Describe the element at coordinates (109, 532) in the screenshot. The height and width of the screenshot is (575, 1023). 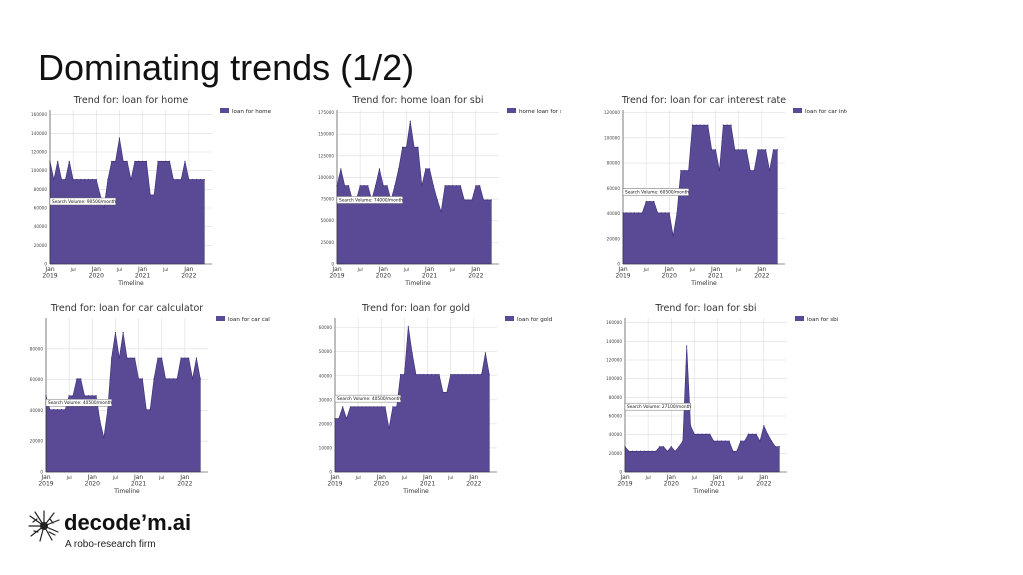
I see `company-logo: decode’m.ai A robo-research firm` at that location.